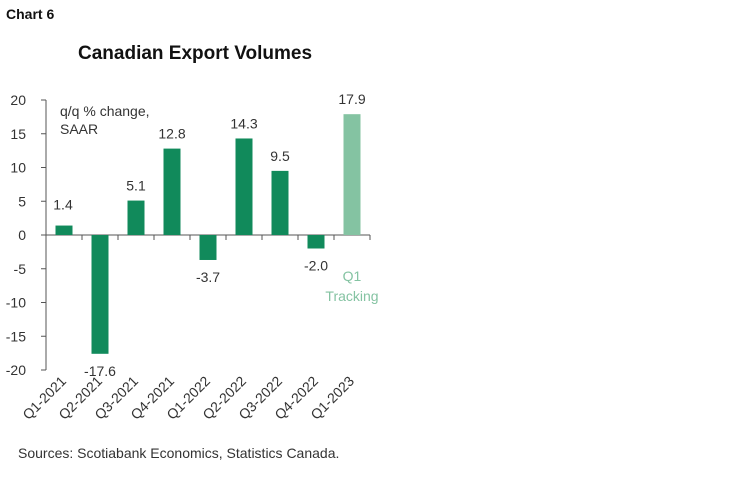 The width and height of the screenshot is (750, 482). I want to click on y-tick-label: 15, so click(18, 134).